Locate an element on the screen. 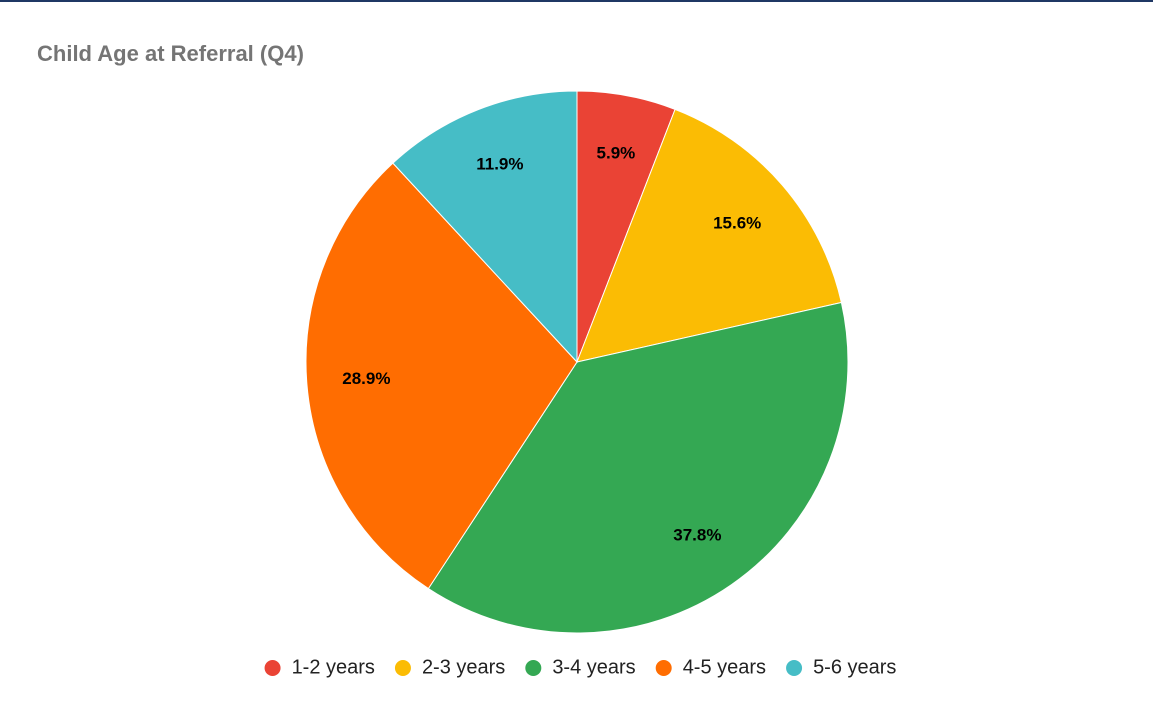 This screenshot has width=1153, height=715. value-label: 37.8% is located at coordinates (697, 534).